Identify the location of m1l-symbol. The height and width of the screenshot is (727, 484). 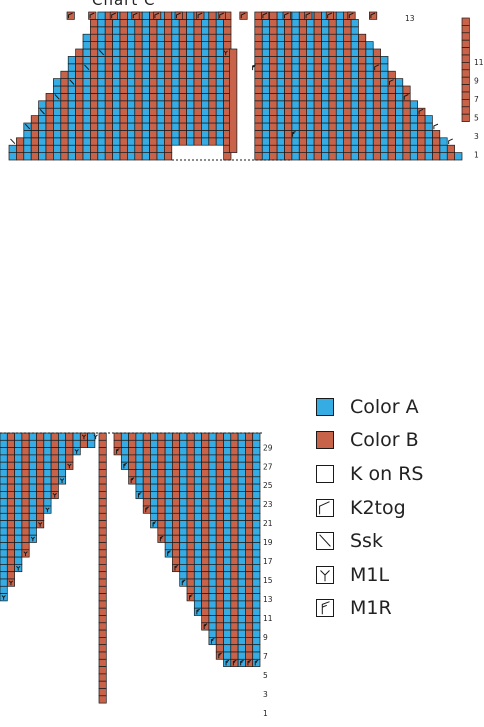
(95, 437).